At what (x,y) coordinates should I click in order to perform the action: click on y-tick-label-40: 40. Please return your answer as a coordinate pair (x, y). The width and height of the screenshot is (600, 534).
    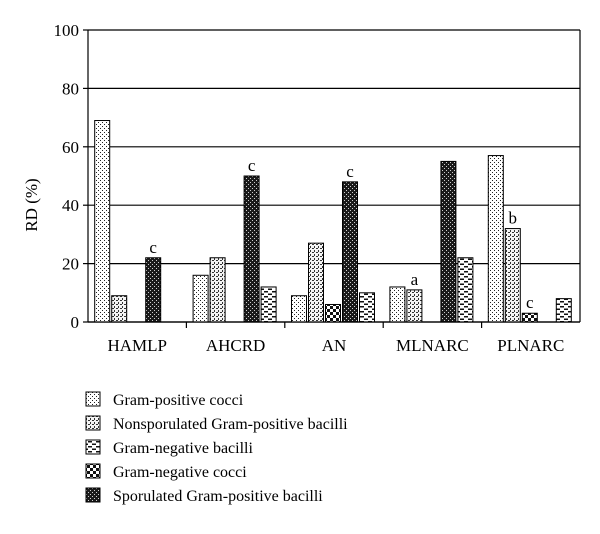
    Looking at the image, I should click on (70, 205).